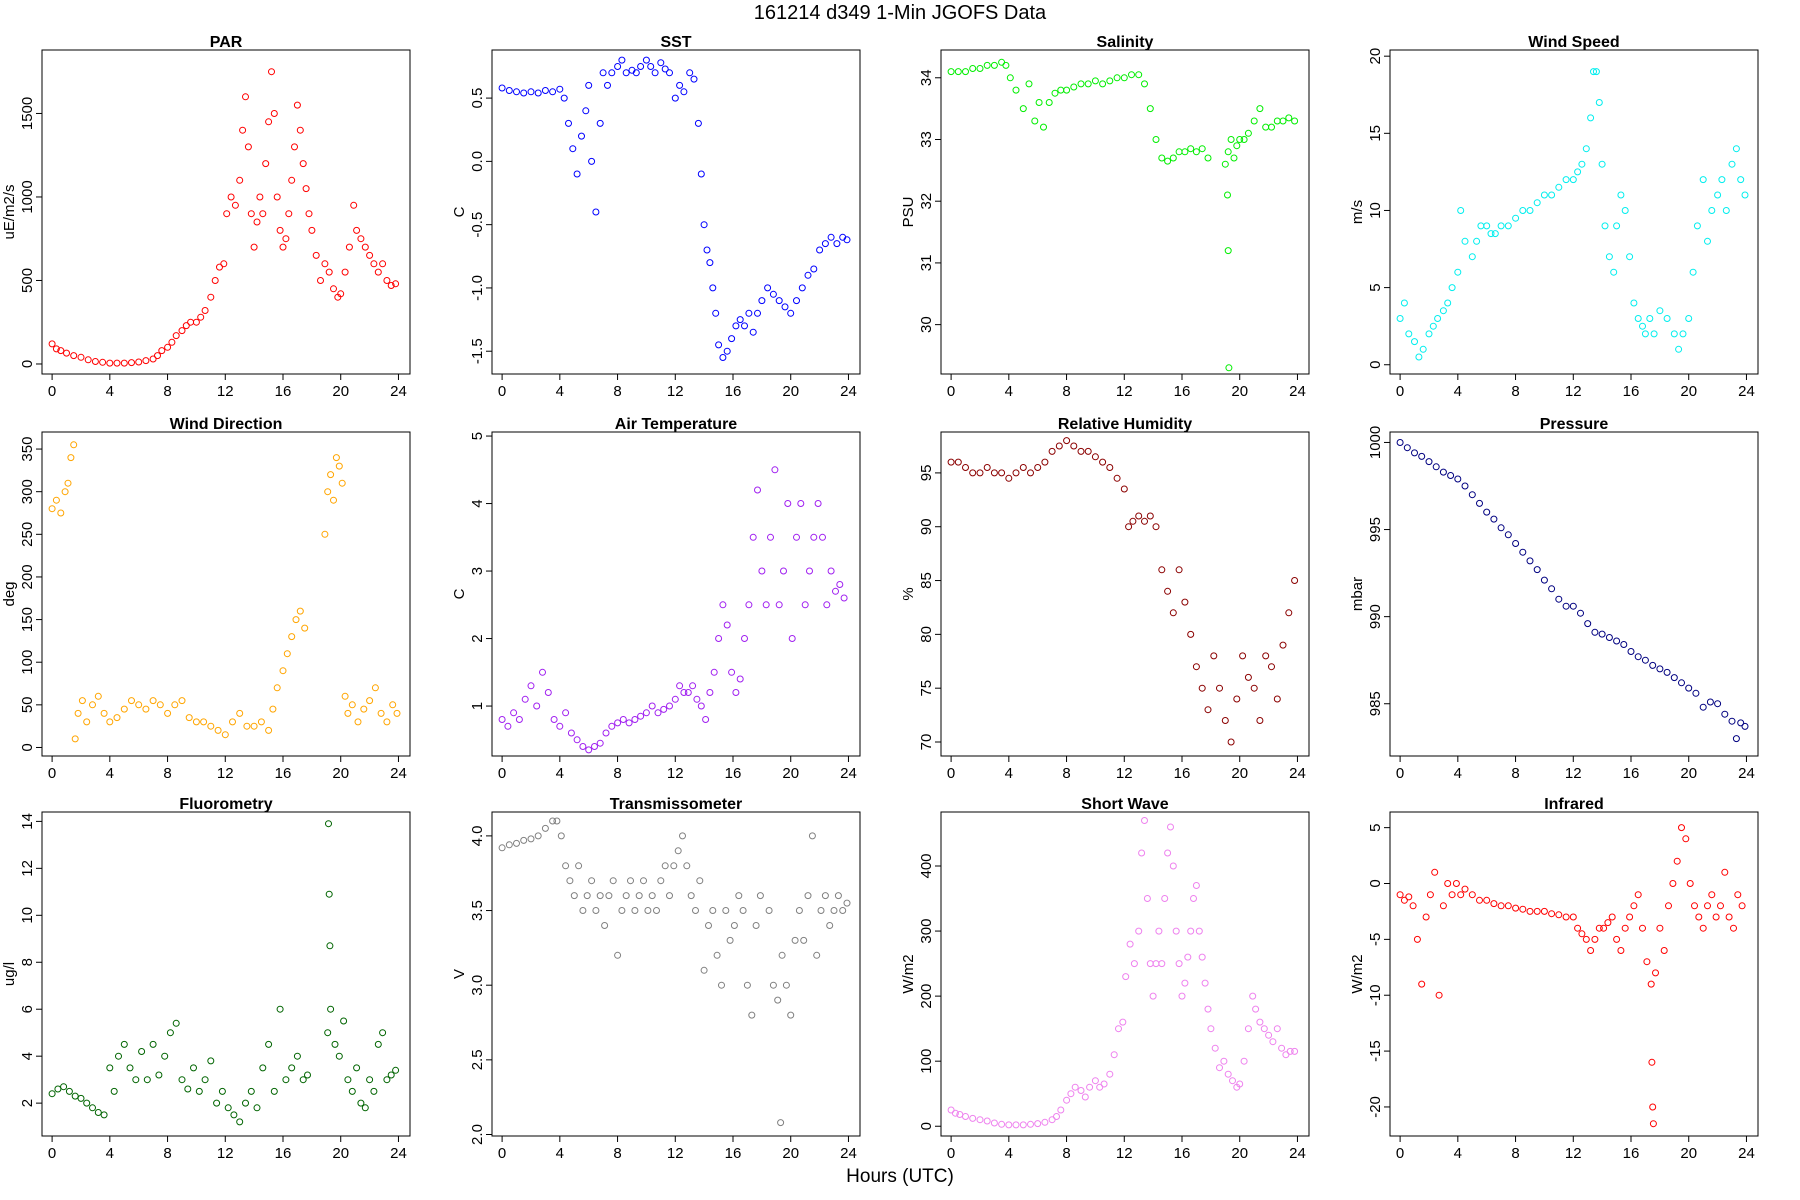 The height and width of the screenshot is (1200, 1800). What do you see at coordinates (477, 835) in the screenshot?
I see `y-tick-label: 4.0` at bounding box center [477, 835].